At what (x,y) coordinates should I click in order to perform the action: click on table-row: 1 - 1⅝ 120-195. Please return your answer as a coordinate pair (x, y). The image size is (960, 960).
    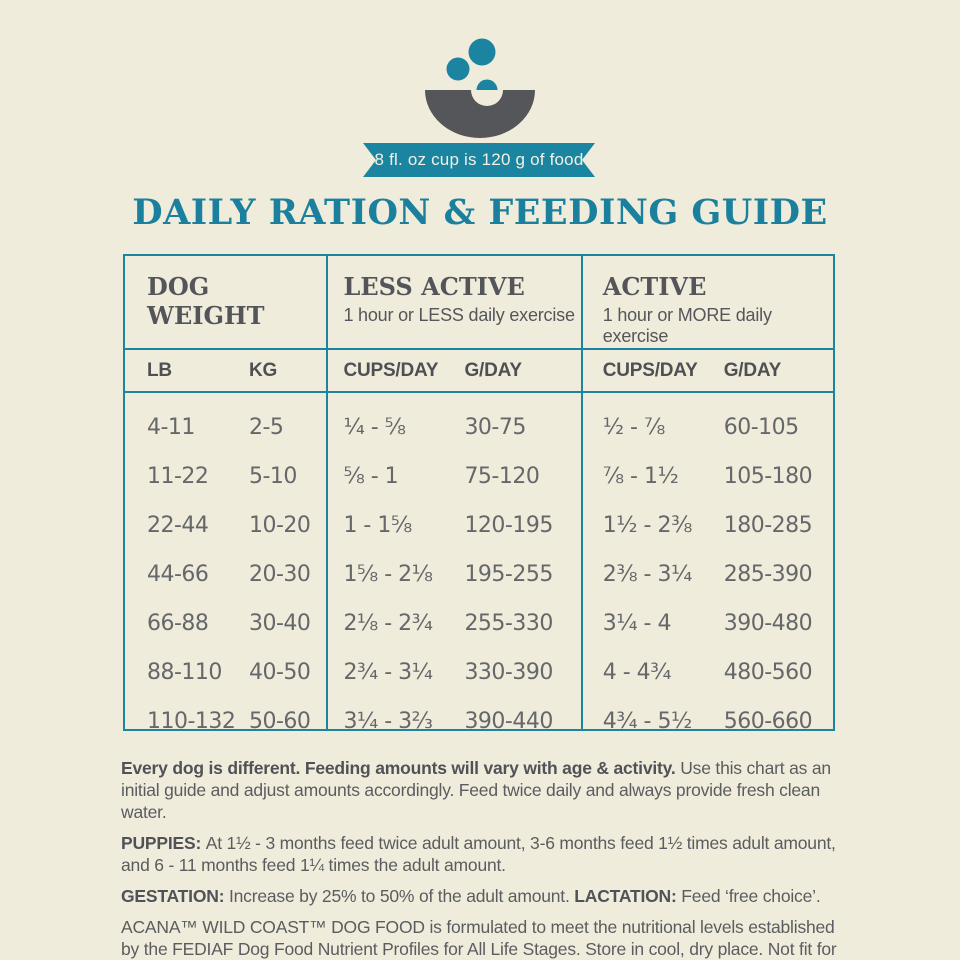
    Looking at the image, I should click on (461, 525).